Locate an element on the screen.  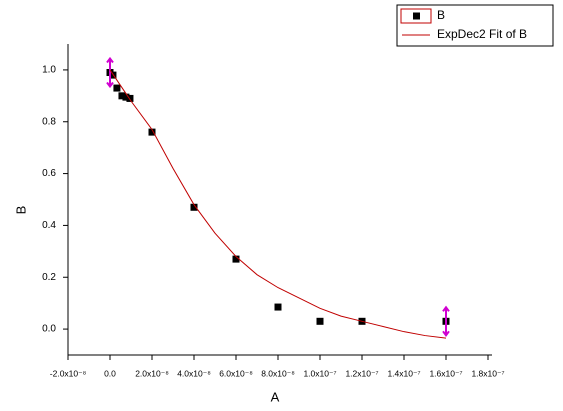
x-tick-label: 1.6x10⁻⁷ is located at coordinates (445, 373).